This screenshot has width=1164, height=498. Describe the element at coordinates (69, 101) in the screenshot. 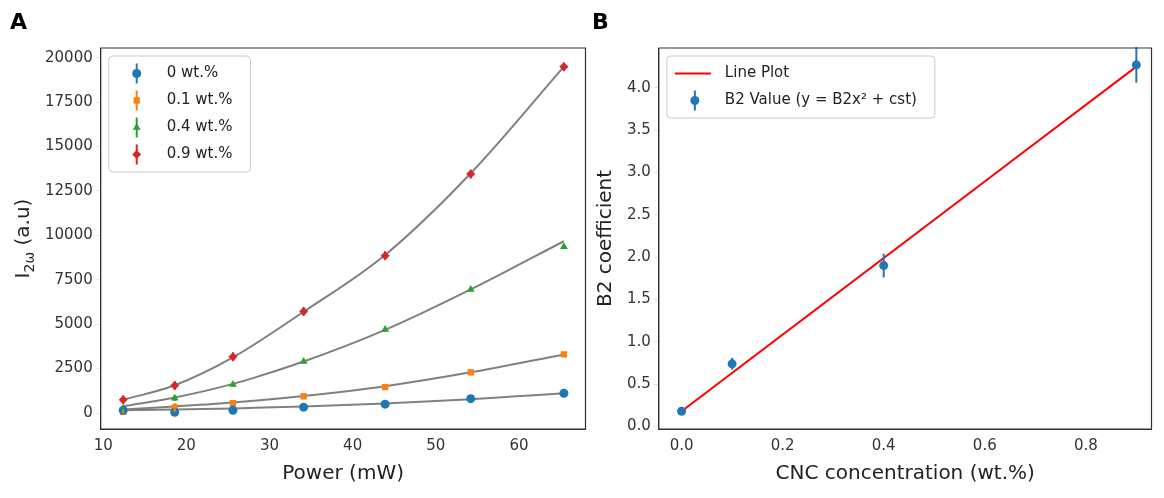

I see `y-tick-label: 17500` at that location.